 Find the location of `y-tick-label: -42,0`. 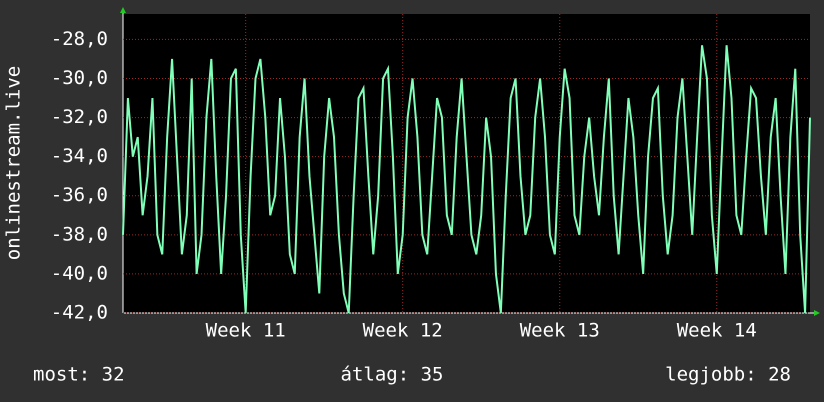

y-tick-label: -42,0 is located at coordinates (79, 313).